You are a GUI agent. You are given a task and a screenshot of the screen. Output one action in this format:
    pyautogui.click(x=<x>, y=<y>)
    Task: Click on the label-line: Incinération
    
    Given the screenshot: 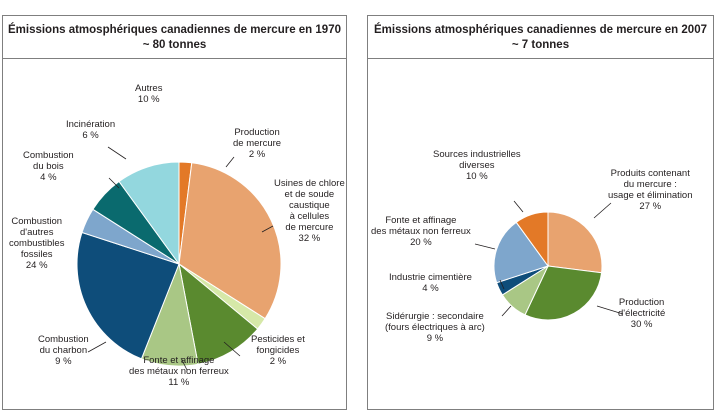 What is the action you would take?
    pyautogui.click(x=91, y=124)
    